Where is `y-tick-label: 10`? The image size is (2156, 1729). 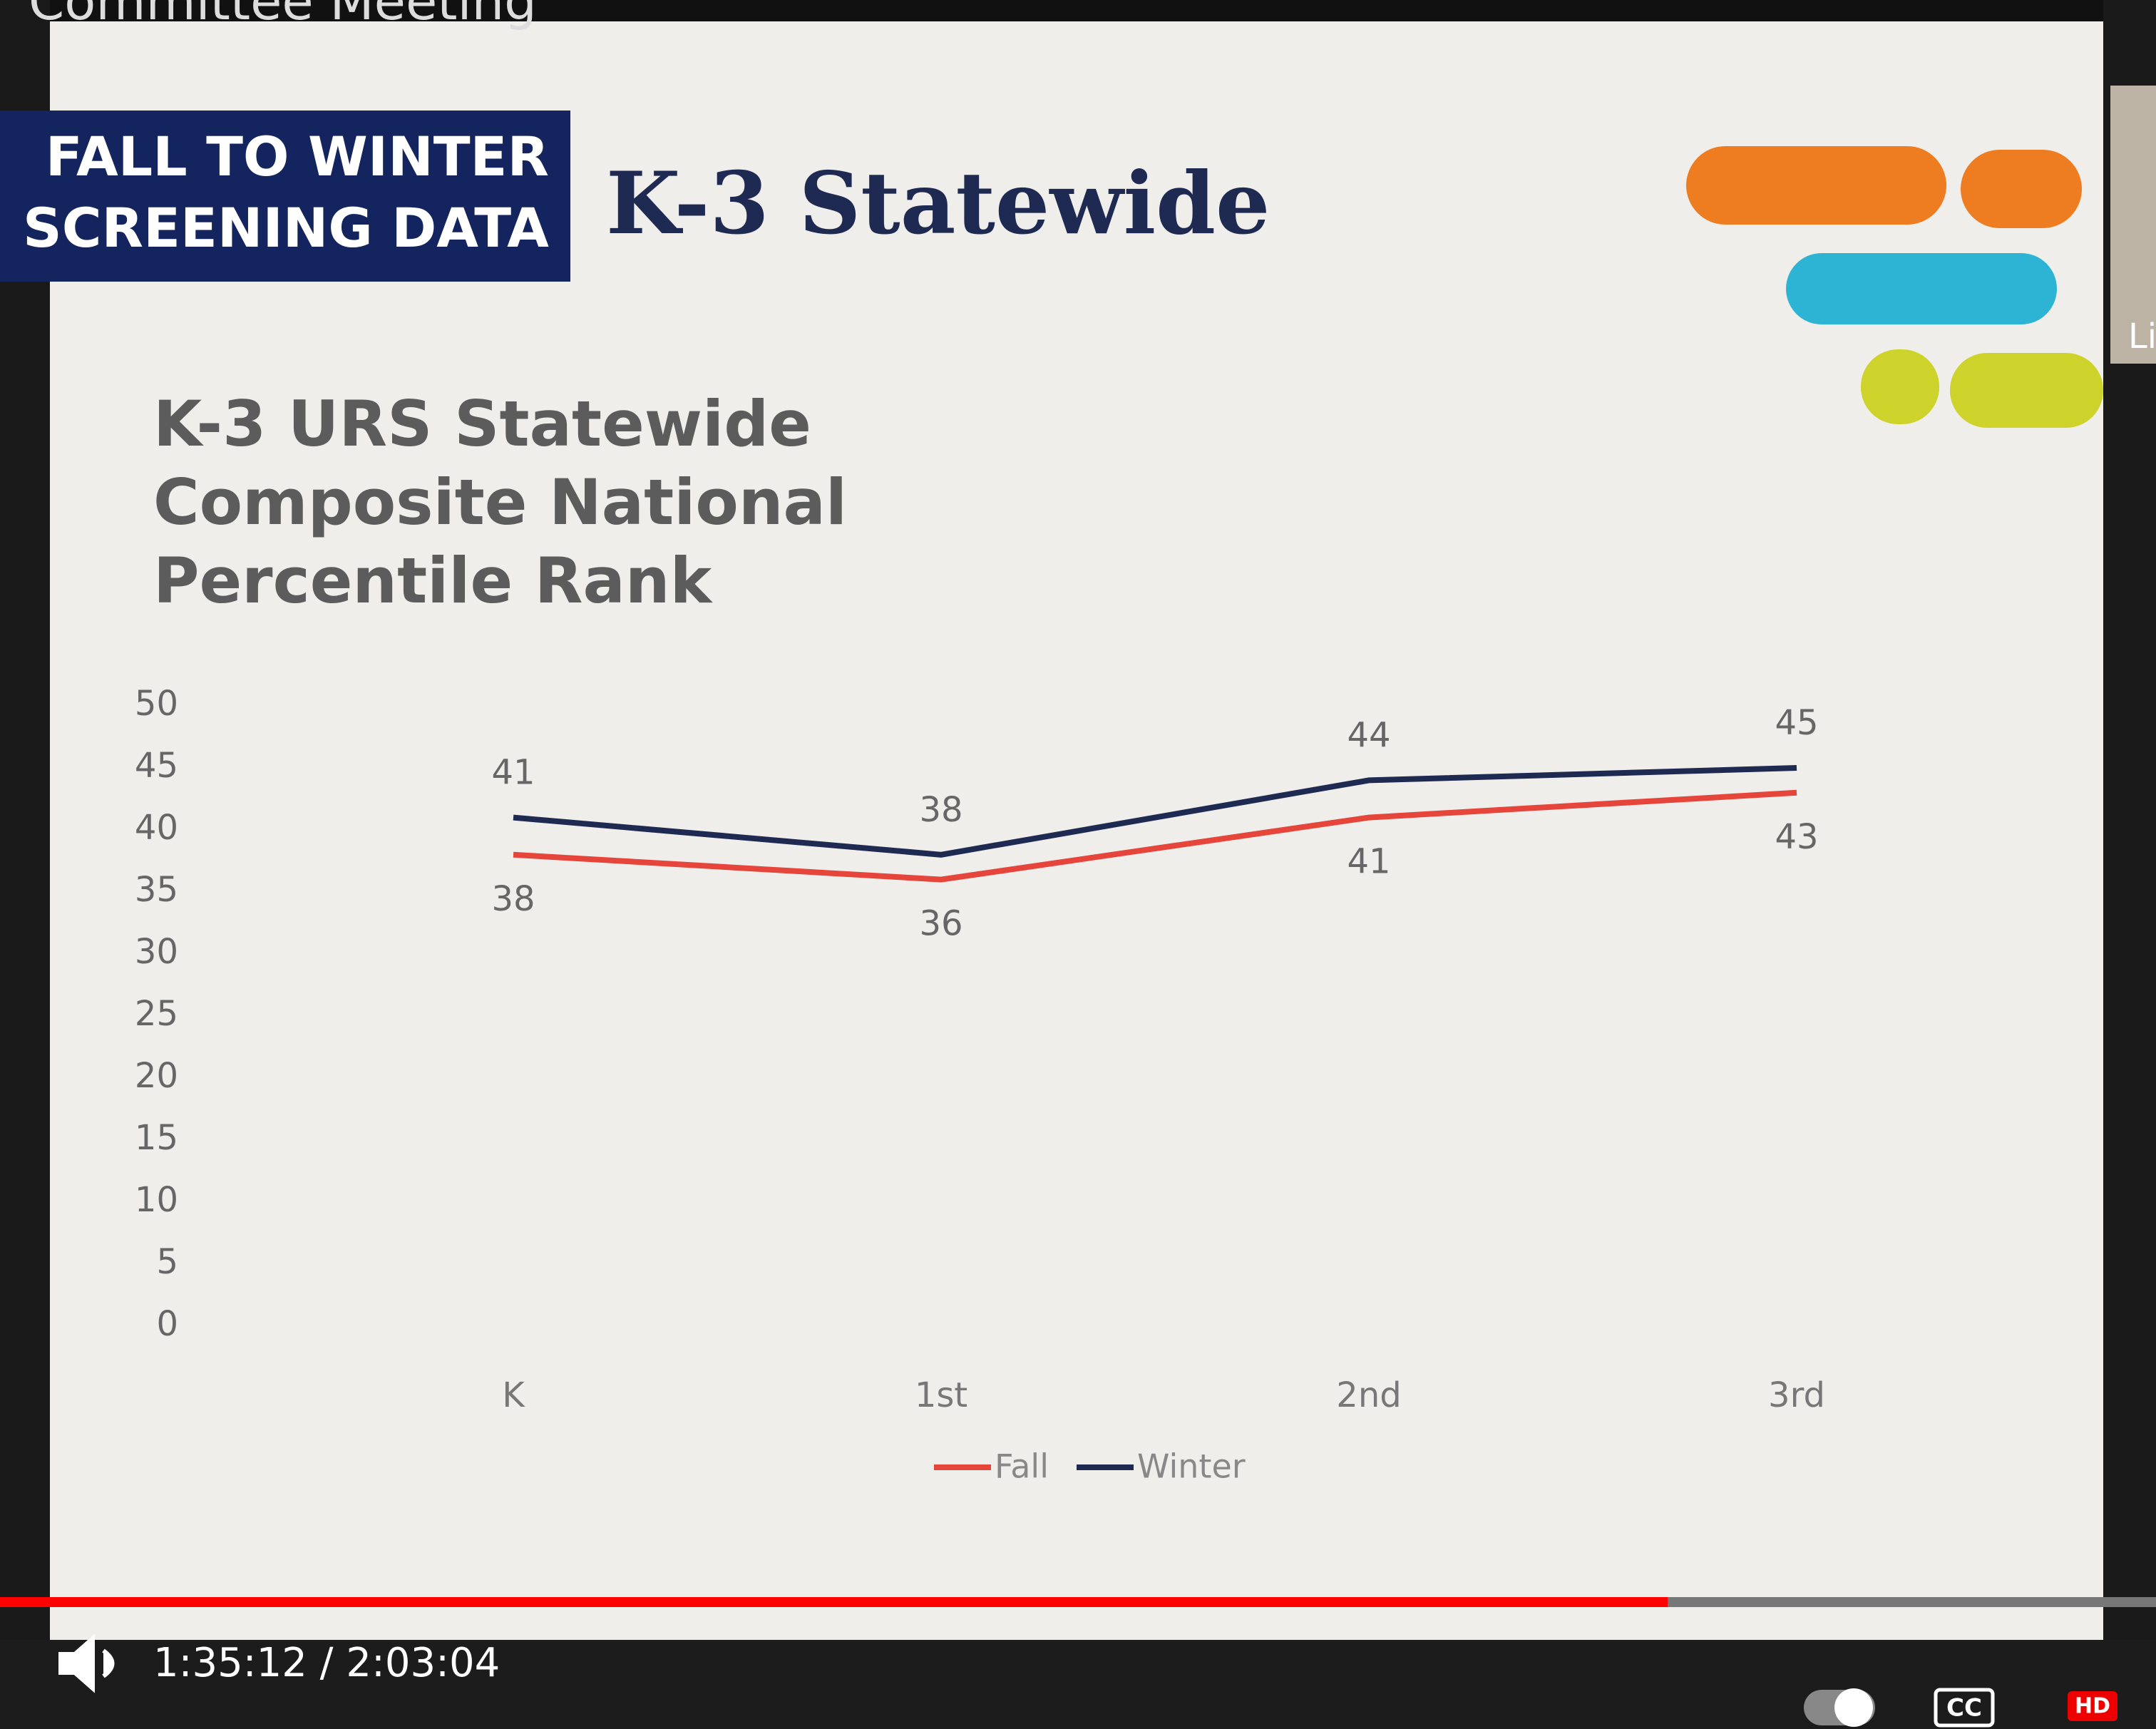 y-tick-label: 10 is located at coordinates (156, 1200).